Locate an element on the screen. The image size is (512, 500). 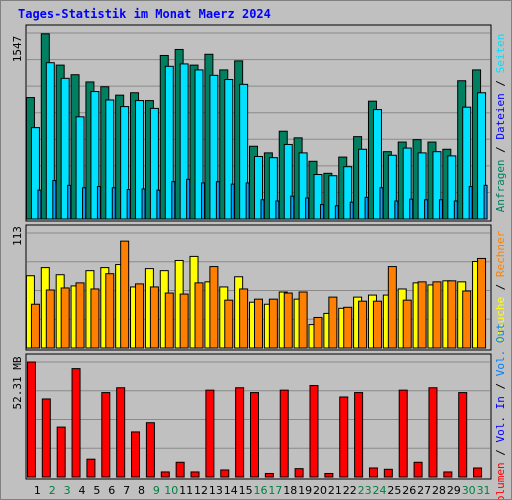
legend-middle: Besuche / Rechner is located at coordinates (500, 286).